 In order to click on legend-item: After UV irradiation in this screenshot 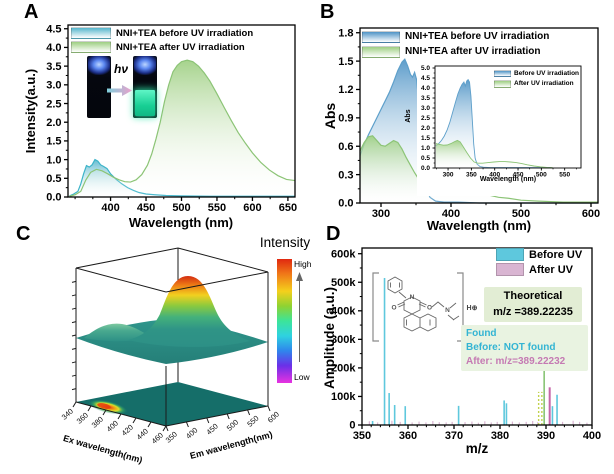, I will do `click(536, 84)`.